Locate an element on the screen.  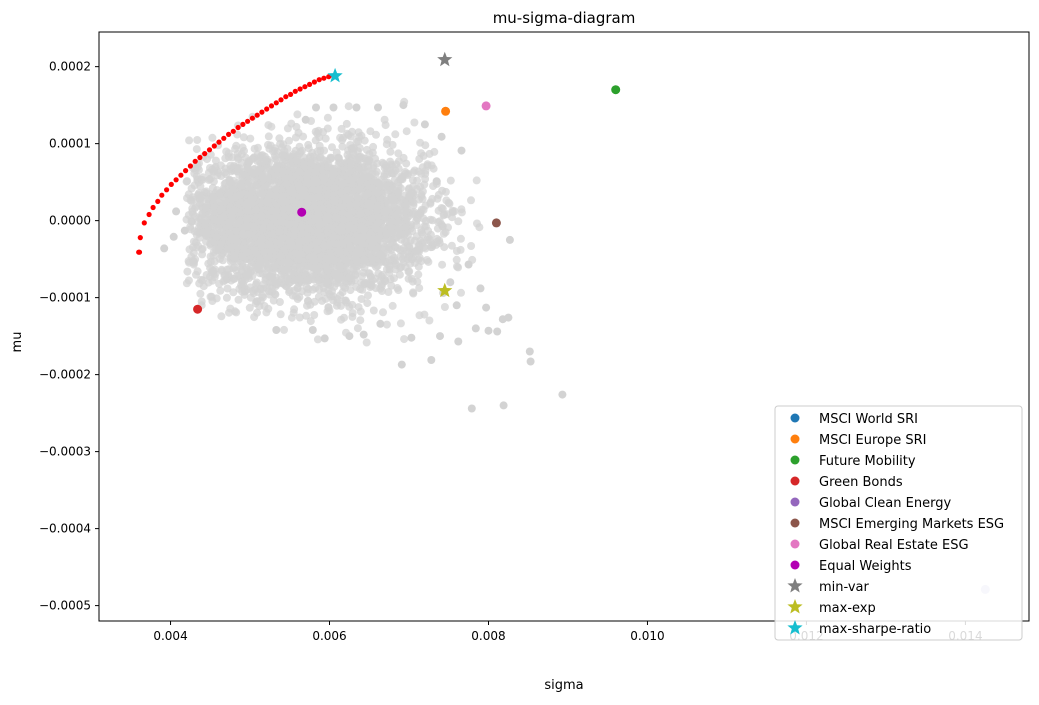
legend-global-real-estate-esg-label: Global Real Estate ESG is located at coordinates (894, 545).